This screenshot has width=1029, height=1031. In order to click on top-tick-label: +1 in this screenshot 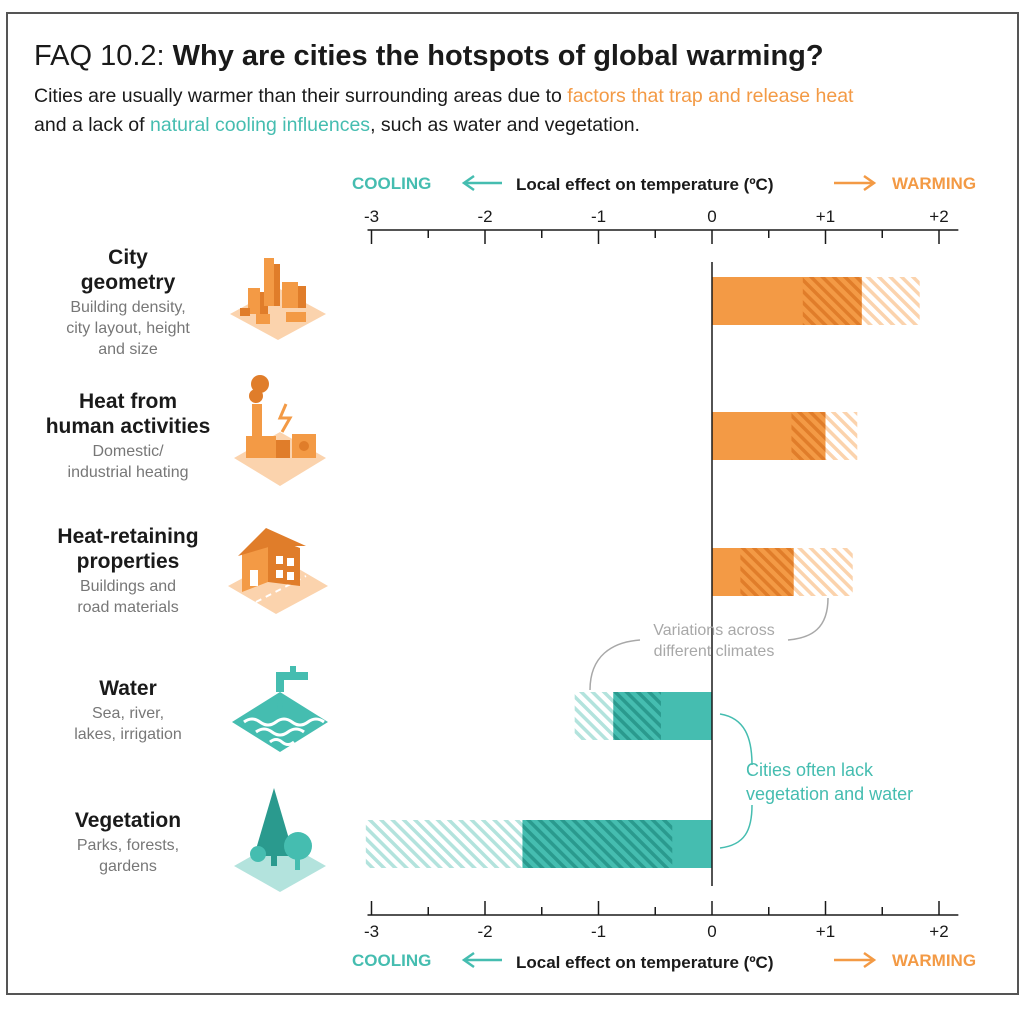, I will do `click(825, 216)`.